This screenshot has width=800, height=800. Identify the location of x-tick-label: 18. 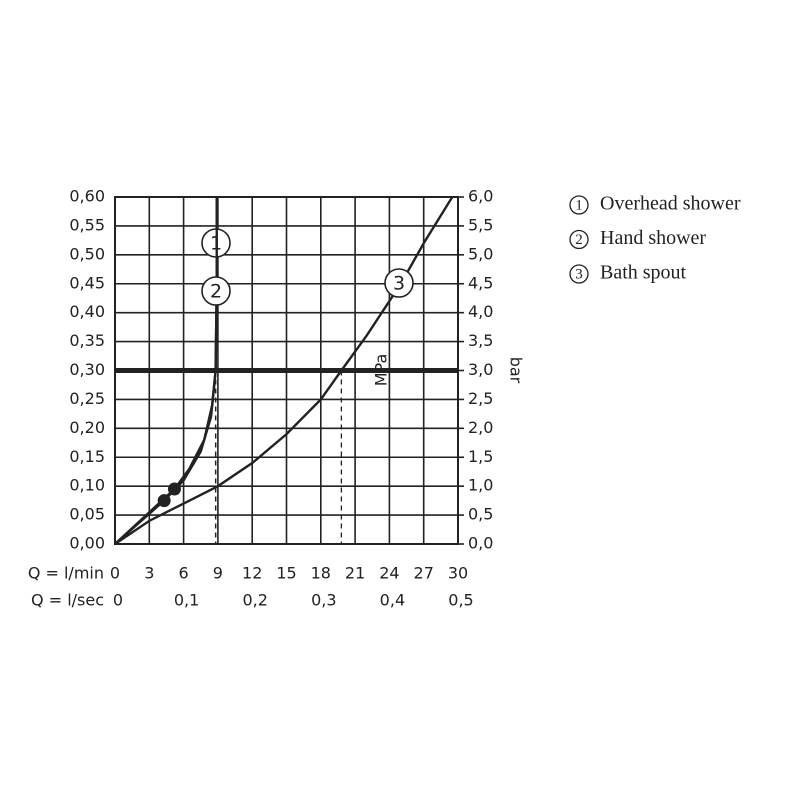
(321, 573).